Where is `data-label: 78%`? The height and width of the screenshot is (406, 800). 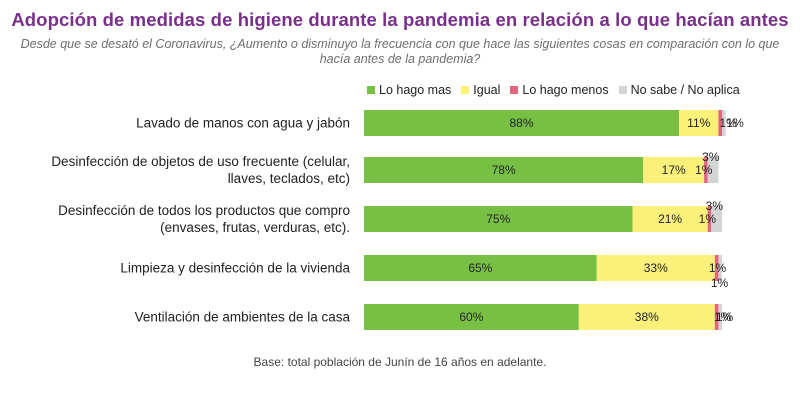
data-label: 78% is located at coordinates (504, 170).